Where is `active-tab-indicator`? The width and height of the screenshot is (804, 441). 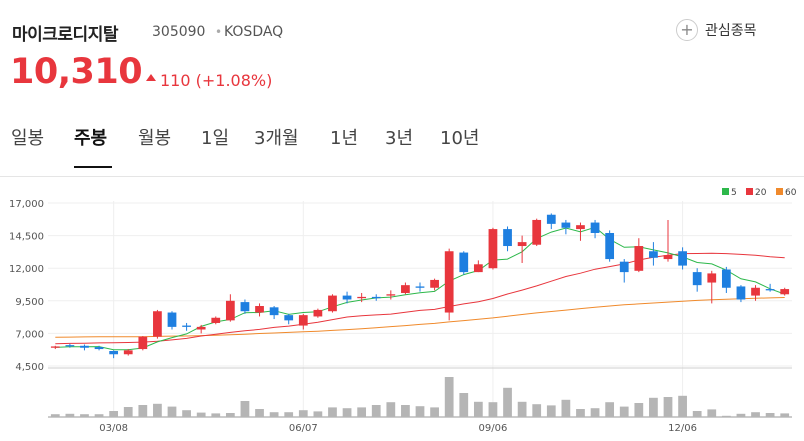 active-tab-indicator is located at coordinates (93, 167).